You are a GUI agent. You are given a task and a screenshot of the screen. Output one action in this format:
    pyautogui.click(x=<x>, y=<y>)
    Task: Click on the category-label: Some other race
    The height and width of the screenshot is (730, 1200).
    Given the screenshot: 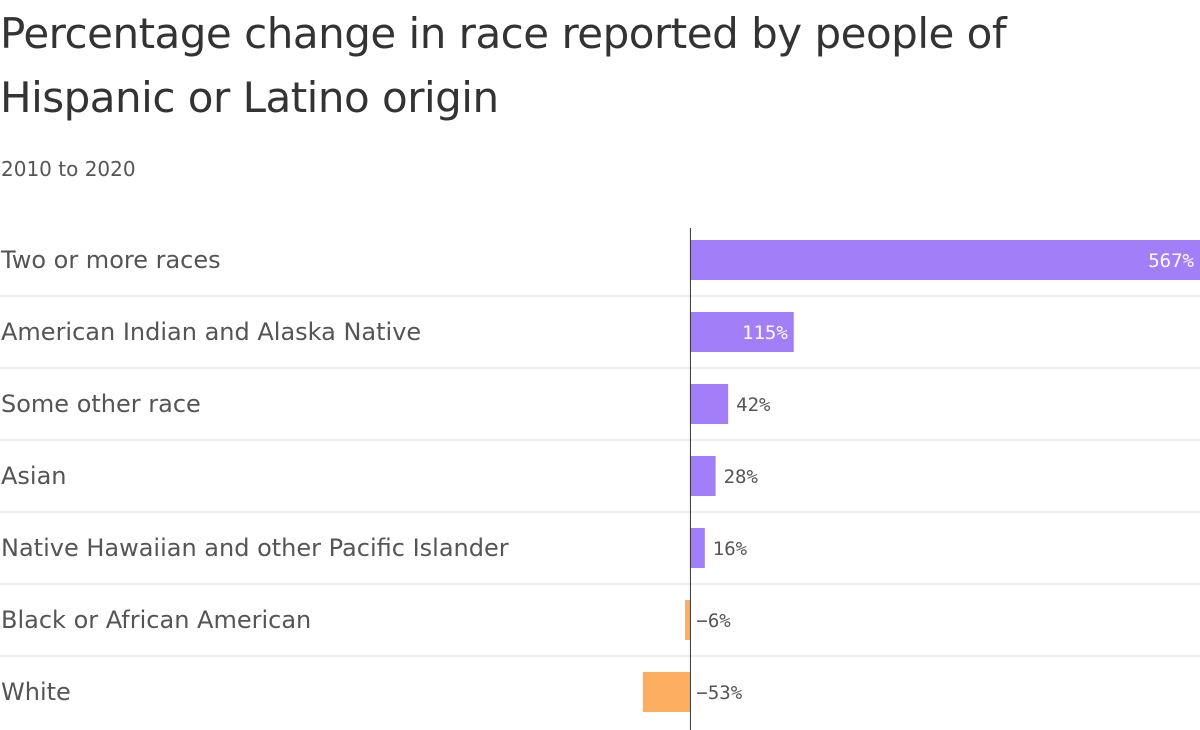 What is the action you would take?
    pyautogui.click(x=101, y=404)
    